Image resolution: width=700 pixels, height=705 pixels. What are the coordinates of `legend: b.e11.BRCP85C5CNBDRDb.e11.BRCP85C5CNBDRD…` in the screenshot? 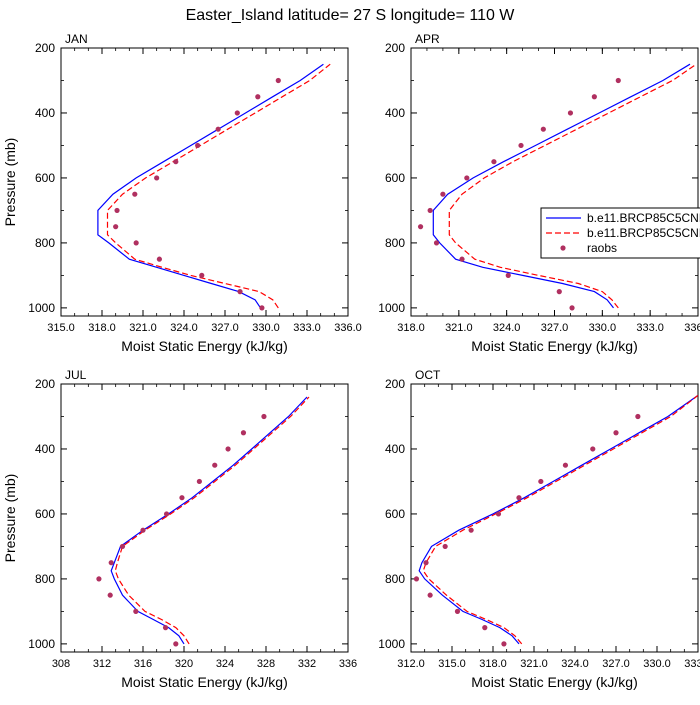 It's located at (620, 233).